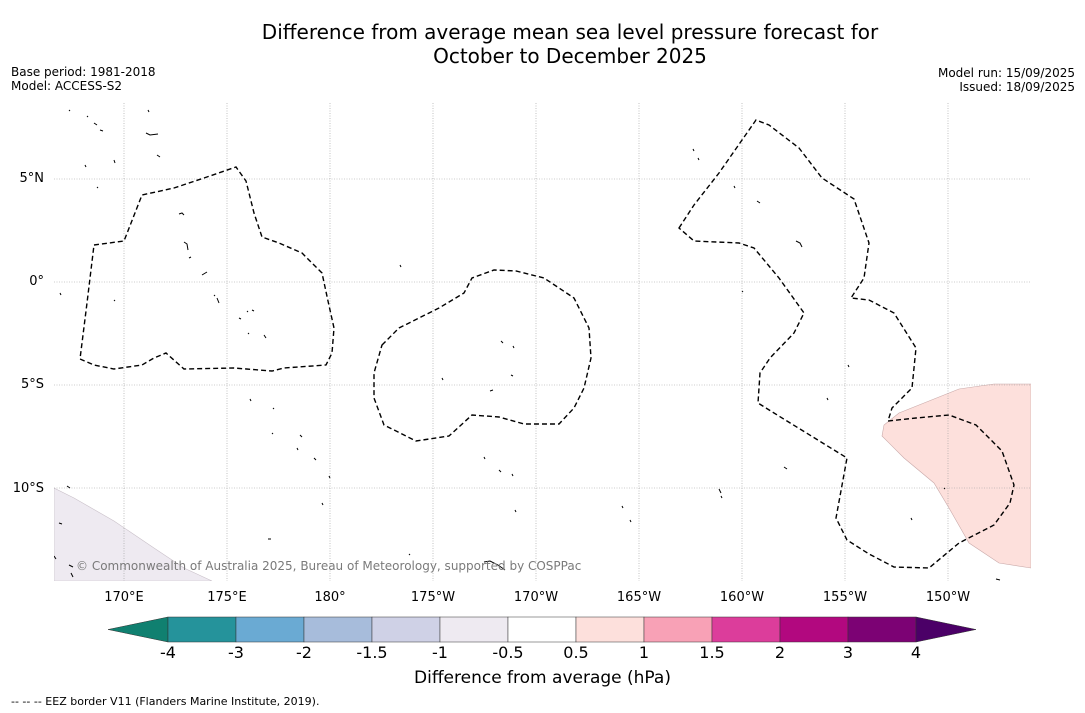 This screenshot has width=1085, height=713. I want to click on colorbar, so click(542, 629).